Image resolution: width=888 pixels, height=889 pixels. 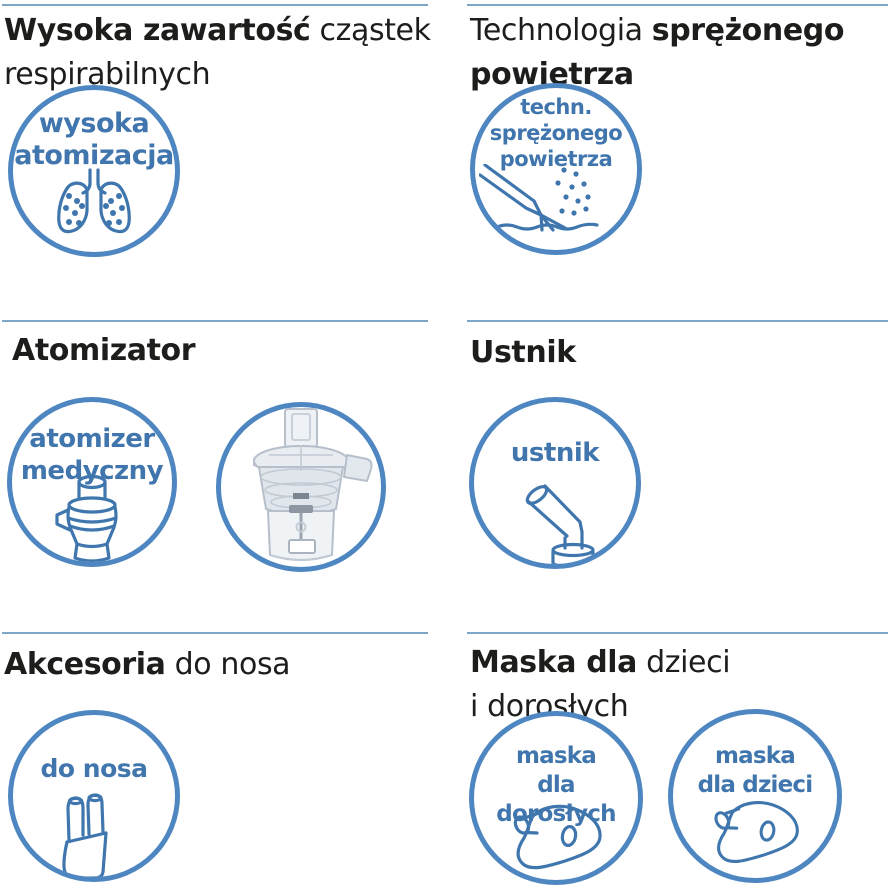 What do you see at coordinates (748, 30) in the screenshot?
I see `title-bold-part: sprężonego` at bounding box center [748, 30].